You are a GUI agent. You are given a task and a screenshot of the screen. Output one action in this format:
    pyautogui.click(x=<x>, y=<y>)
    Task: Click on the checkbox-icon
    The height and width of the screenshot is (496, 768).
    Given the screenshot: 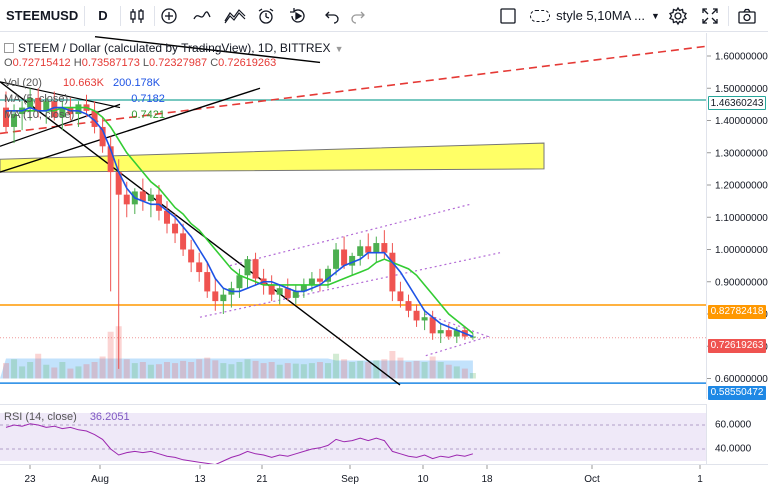 What is the action you would take?
    pyautogui.click(x=508, y=15)
    